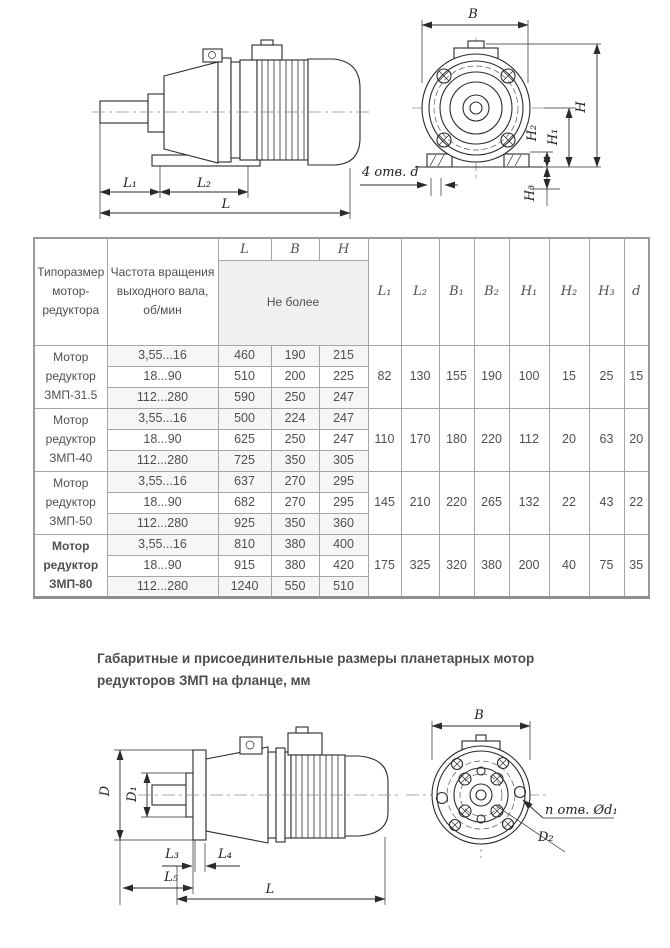 This screenshot has width=670, height=948. What do you see at coordinates (244, 418) in the screenshot?
I see `l-cell: 500` at bounding box center [244, 418].